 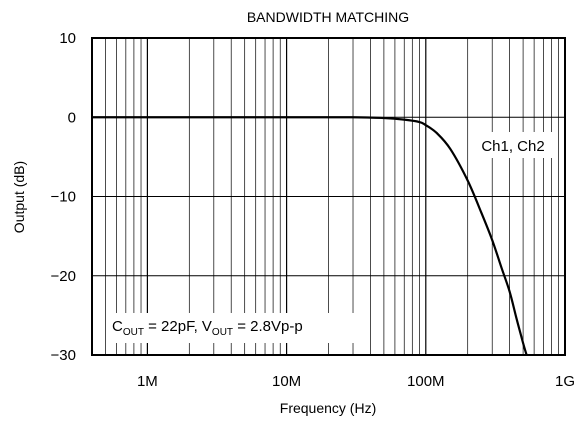 What do you see at coordinates (286, 381) in the screenshot?
I see `x-tick-label: 10M` at bounding box center [286, 381].